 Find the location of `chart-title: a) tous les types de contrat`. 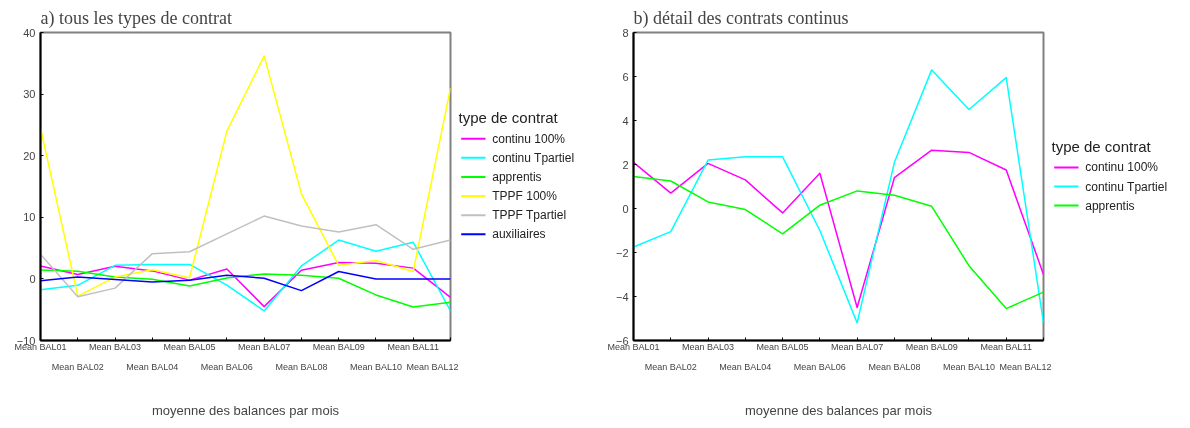

chart-title: a) tous les types de contrat is located at coordinates (136, 18).